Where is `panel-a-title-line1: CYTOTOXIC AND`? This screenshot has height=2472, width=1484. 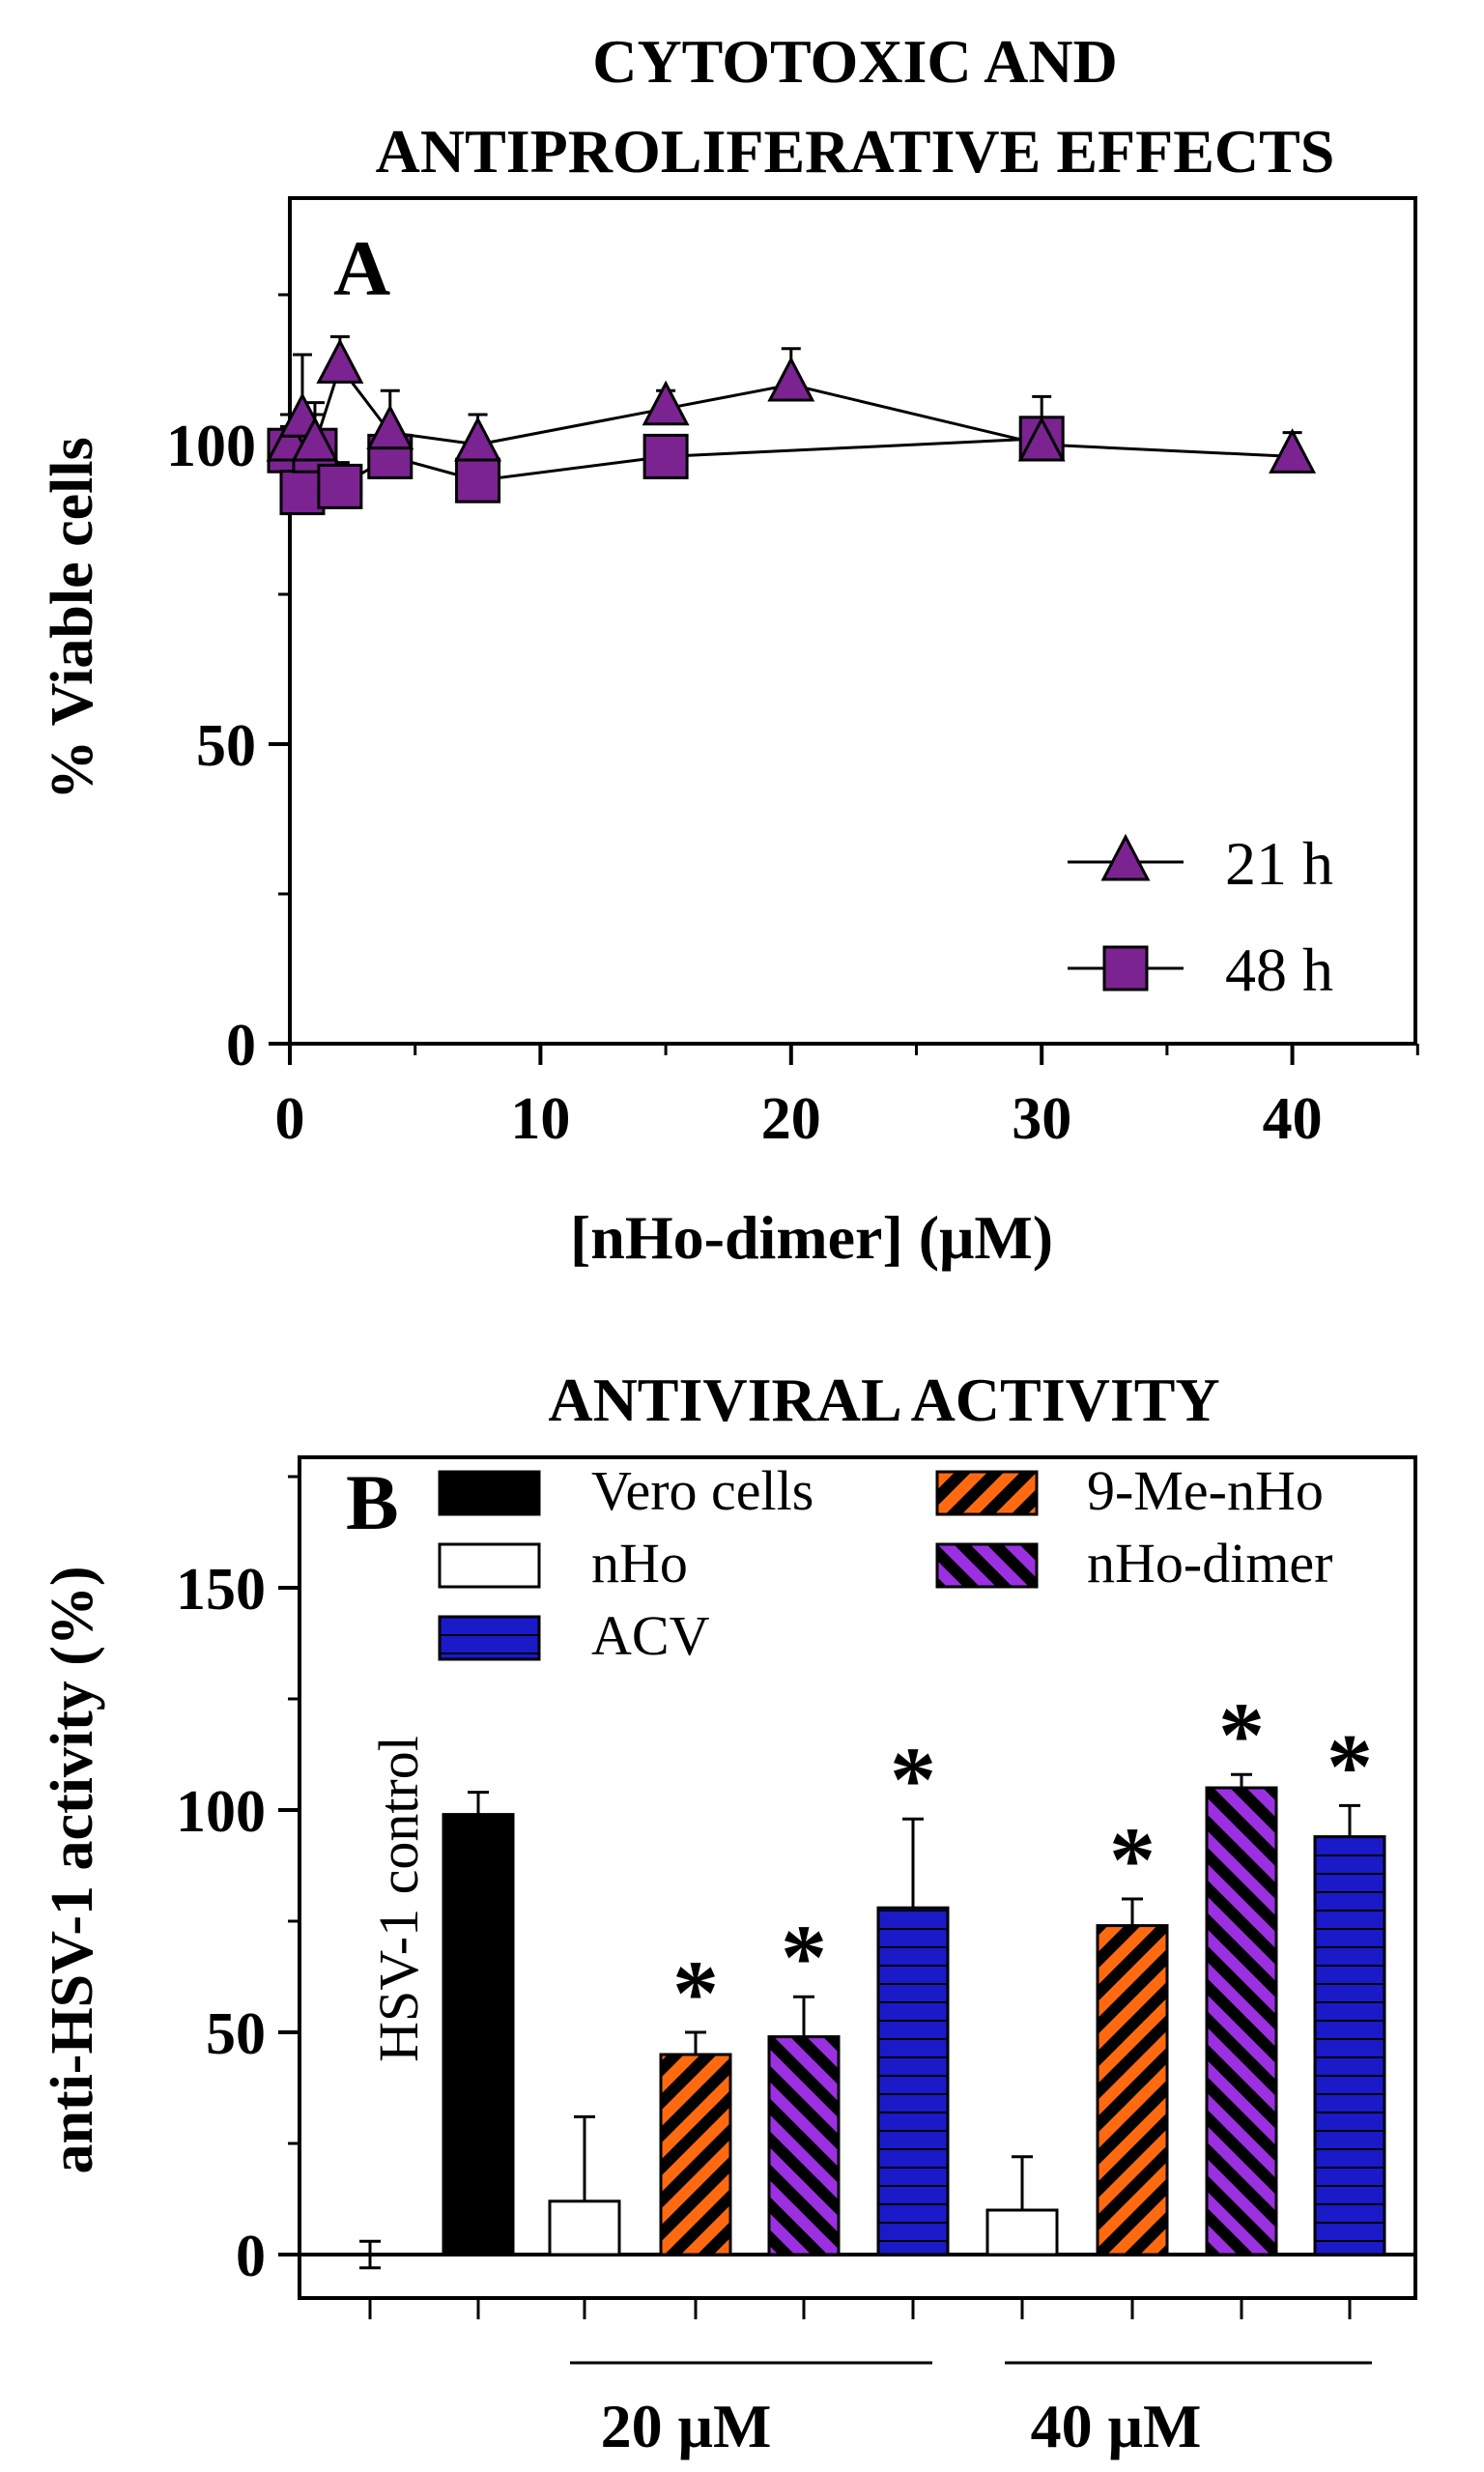 panel-a-title-line1: CYTOTOXIC AND is located at coordinates (855, 61).